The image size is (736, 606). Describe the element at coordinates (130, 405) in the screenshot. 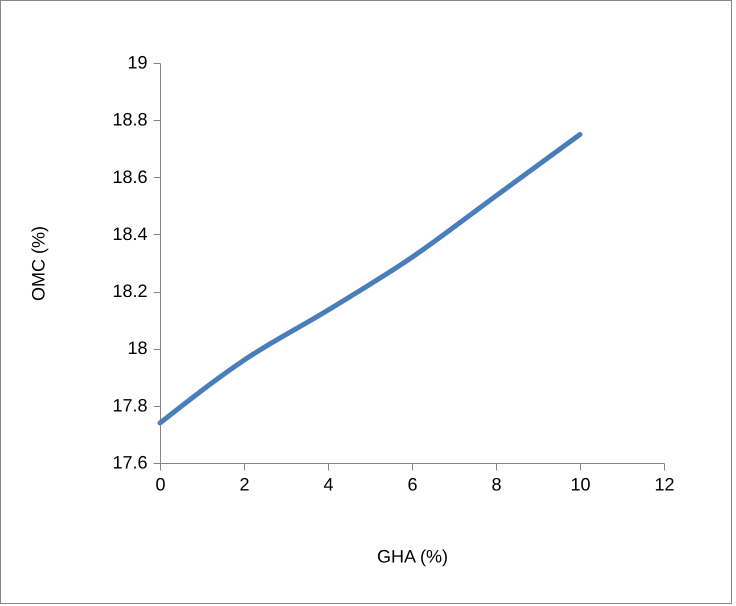

I see `y-tick-label: 17.8` at that location.